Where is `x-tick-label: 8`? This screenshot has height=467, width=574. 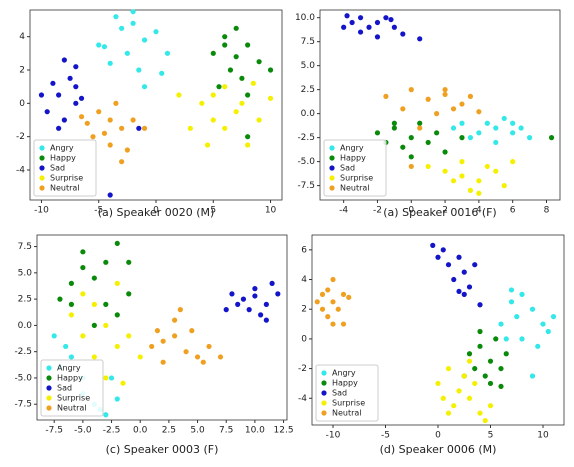 x-tick-label: 8 is located at coordinates (547, 211).